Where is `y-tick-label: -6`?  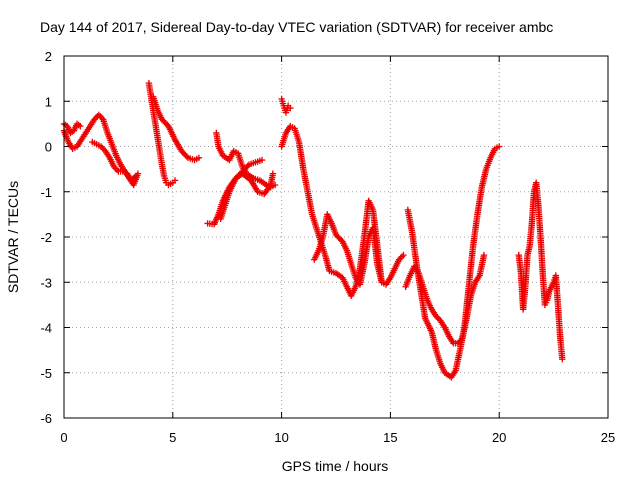
y-tick-label: -6 is located at coordinates (46, 418).